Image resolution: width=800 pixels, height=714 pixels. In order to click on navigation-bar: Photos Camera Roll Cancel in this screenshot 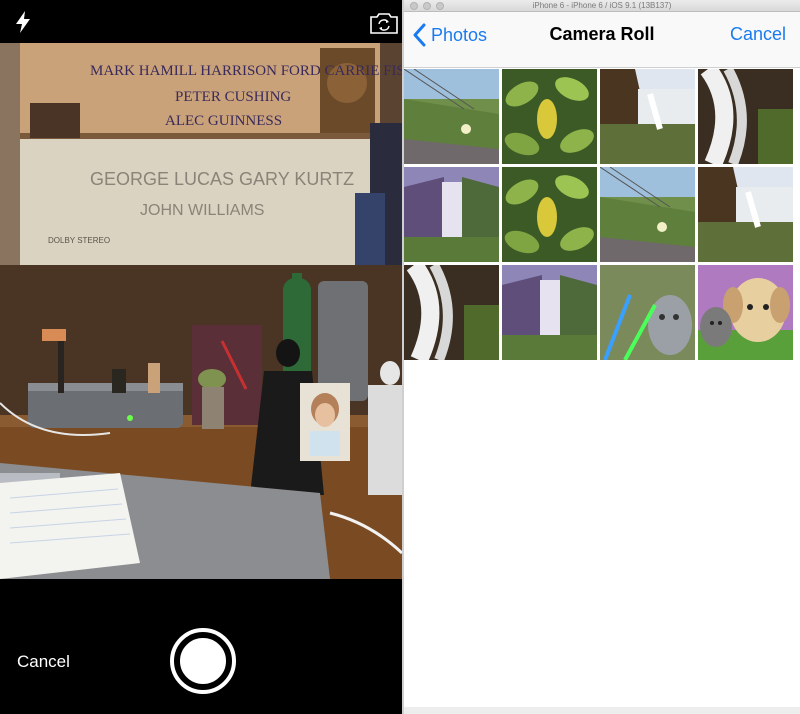, I will do `click(602, 40)`.